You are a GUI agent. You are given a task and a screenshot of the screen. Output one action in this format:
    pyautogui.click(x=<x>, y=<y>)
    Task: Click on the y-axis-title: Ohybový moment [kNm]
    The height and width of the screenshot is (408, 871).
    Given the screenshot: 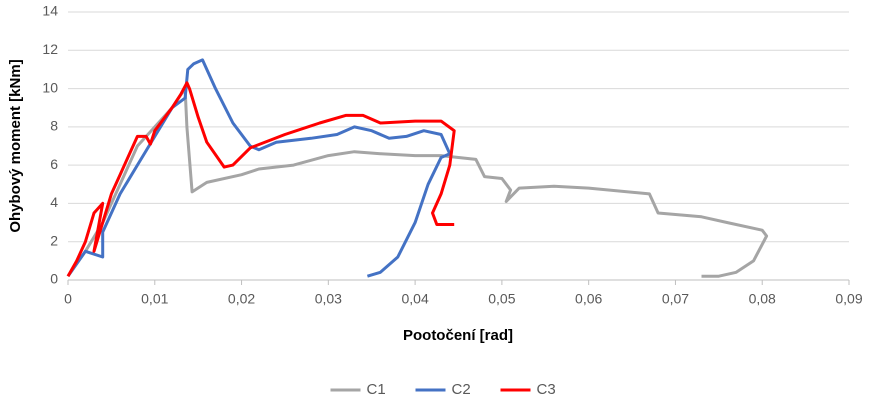 What is the action you would take?
    pyautogui.click(x=15, y=145)
    